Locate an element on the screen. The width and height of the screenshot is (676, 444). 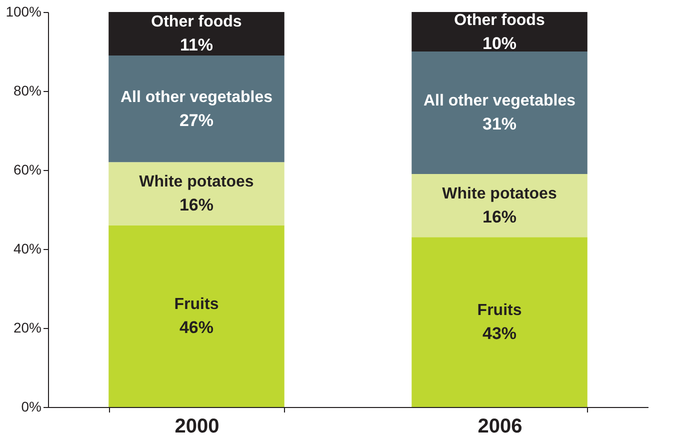
data-label: 43% is located at coordinates (499, 334).